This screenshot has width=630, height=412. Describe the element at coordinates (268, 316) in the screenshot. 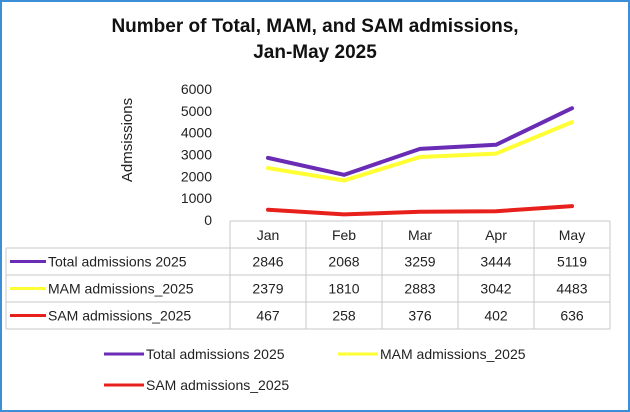

I see `table-value-cell: 467` at that location.